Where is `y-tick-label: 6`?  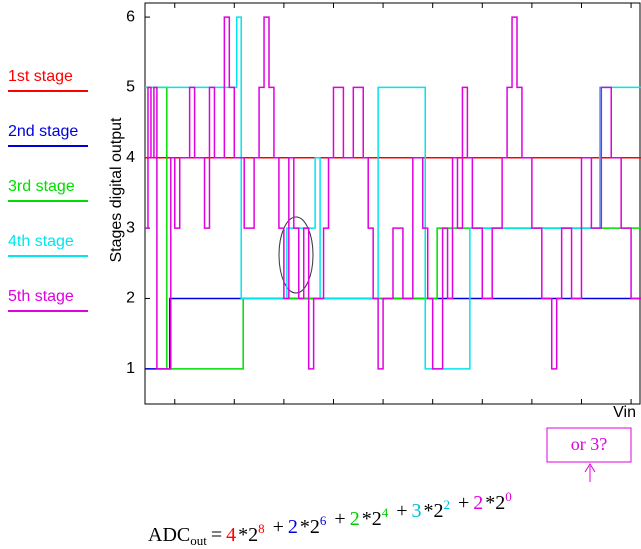 y-tick-label: 6 is located at coordinates (130, 16).